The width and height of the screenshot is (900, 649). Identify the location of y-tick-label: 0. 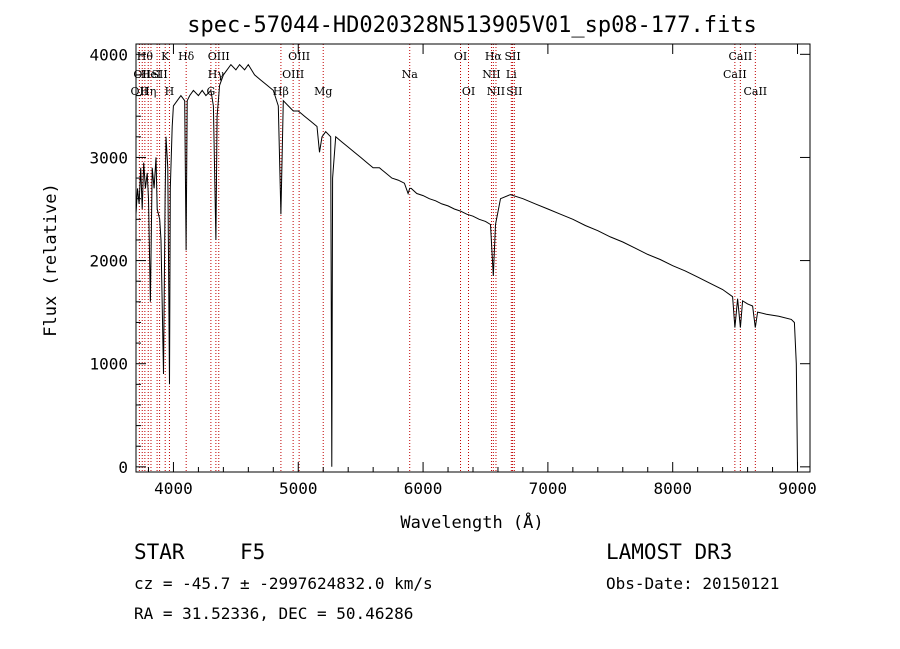
(123, 467).